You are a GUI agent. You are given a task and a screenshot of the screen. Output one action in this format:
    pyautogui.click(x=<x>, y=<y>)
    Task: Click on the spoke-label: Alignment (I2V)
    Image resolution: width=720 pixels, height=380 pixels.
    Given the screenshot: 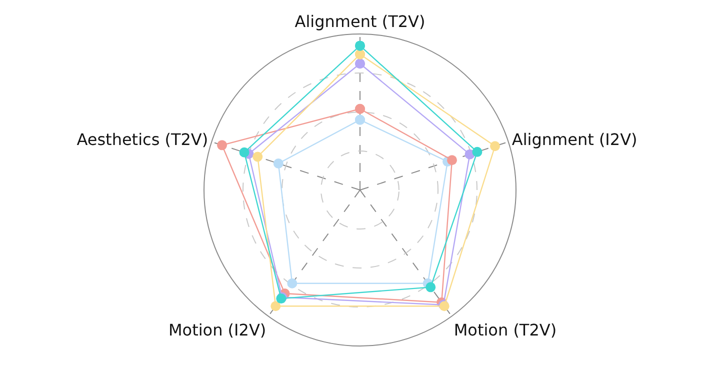 What is the action you would take?
    pyautogui.click(x=575, y=139)
    